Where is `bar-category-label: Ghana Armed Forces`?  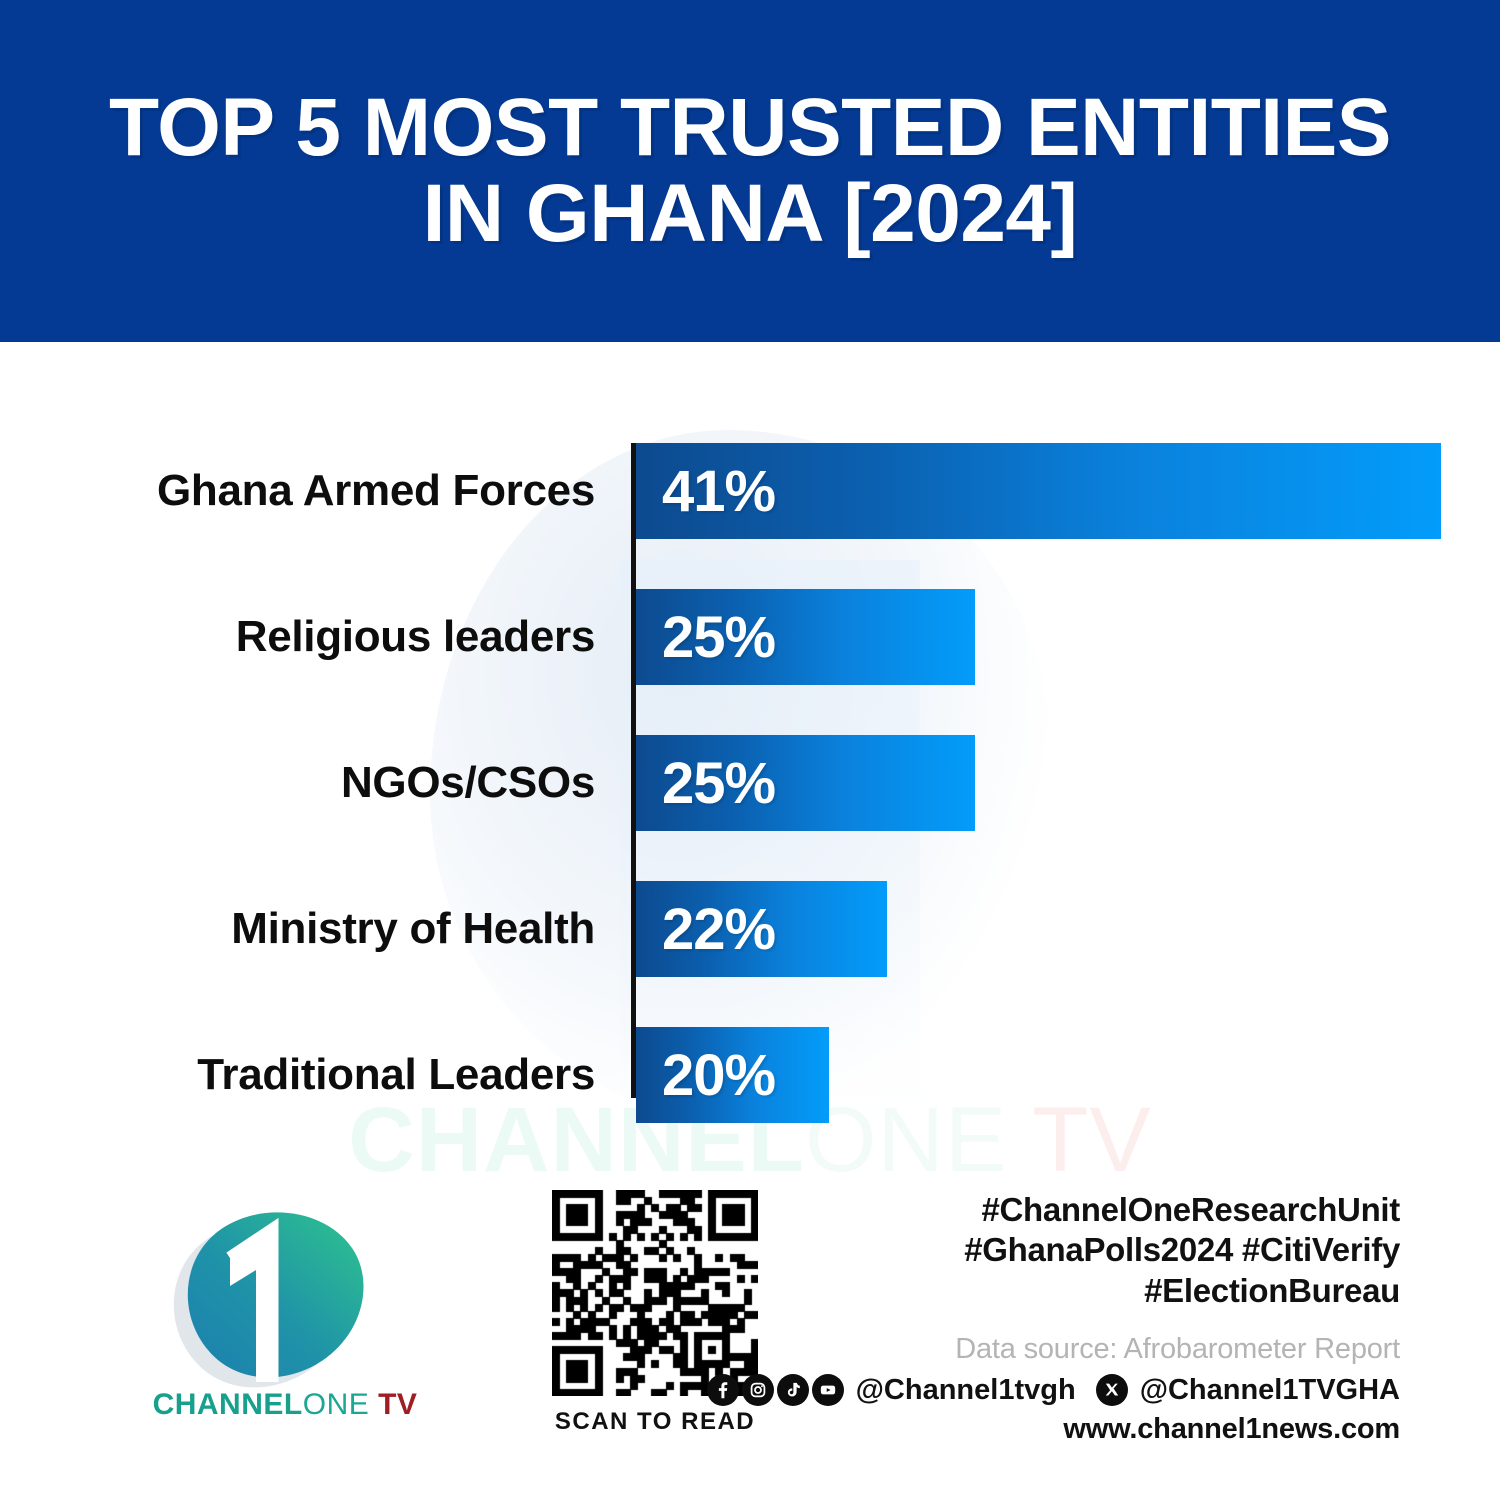 bar-category-label: Ghana Armed Forces is located at coordinates (376, 490).